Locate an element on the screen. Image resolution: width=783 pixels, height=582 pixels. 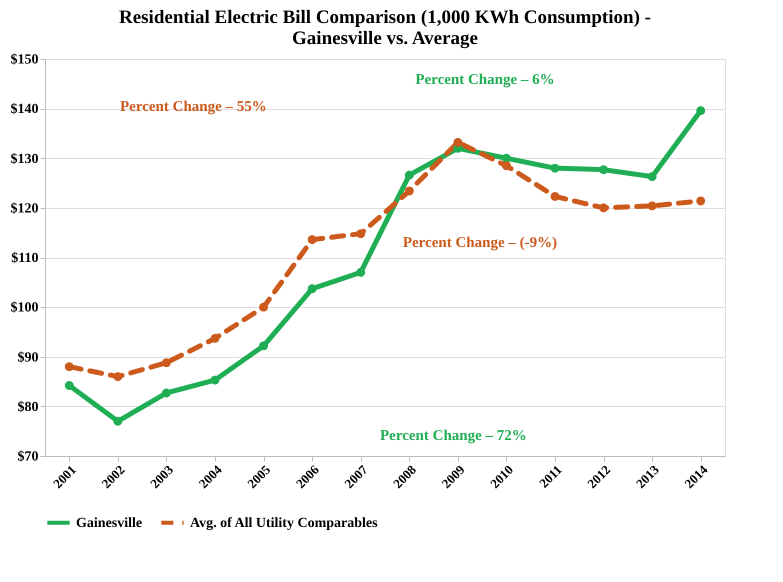
annotation: Percent Change – 55% is located at coordinates (193, 107).